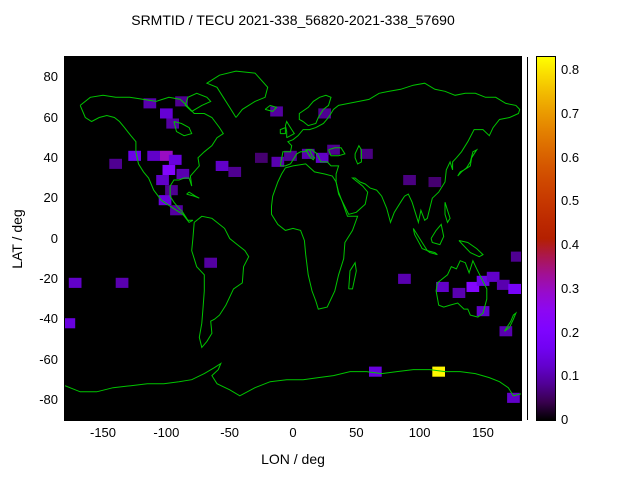 The height and width of the screenshot is (480, 640). I want to click on x-tick-label: 100, so click(419, 432).